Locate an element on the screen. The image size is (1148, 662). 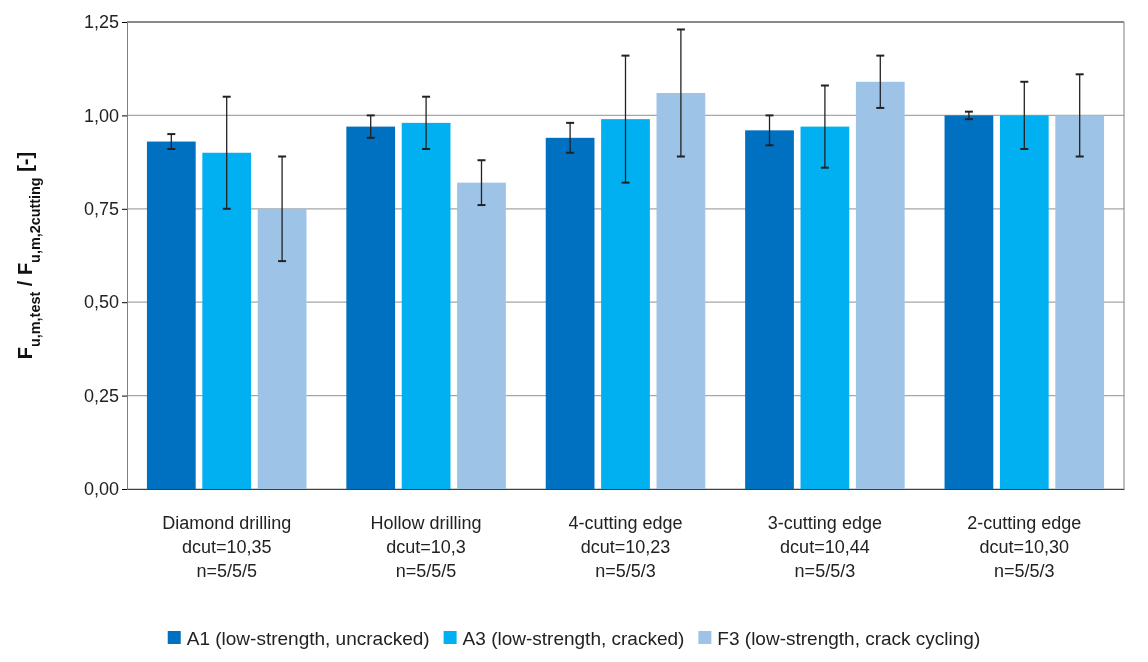
y-tick-label: 0,75 is located at coordinates (101, 209).